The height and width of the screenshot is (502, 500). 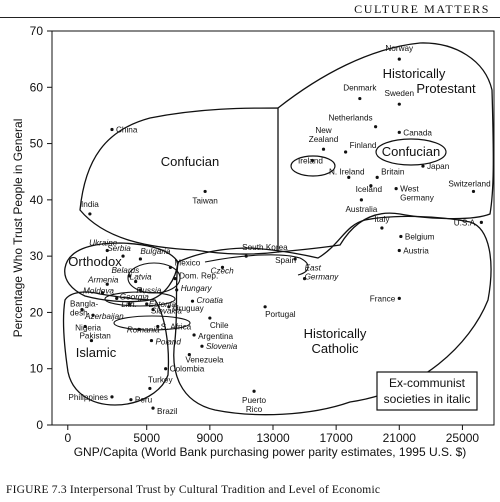 What do you see at coordinates (187, 262) in the screenshot?
I see `point-label: Mexico` at bounding box center [187, 262].